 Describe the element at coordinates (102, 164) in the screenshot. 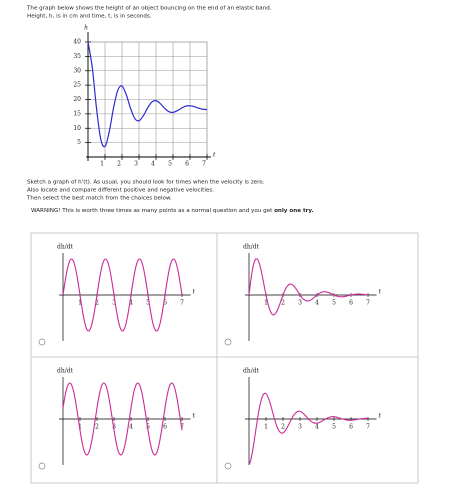

I see `x-tick-label: 1` at that location.